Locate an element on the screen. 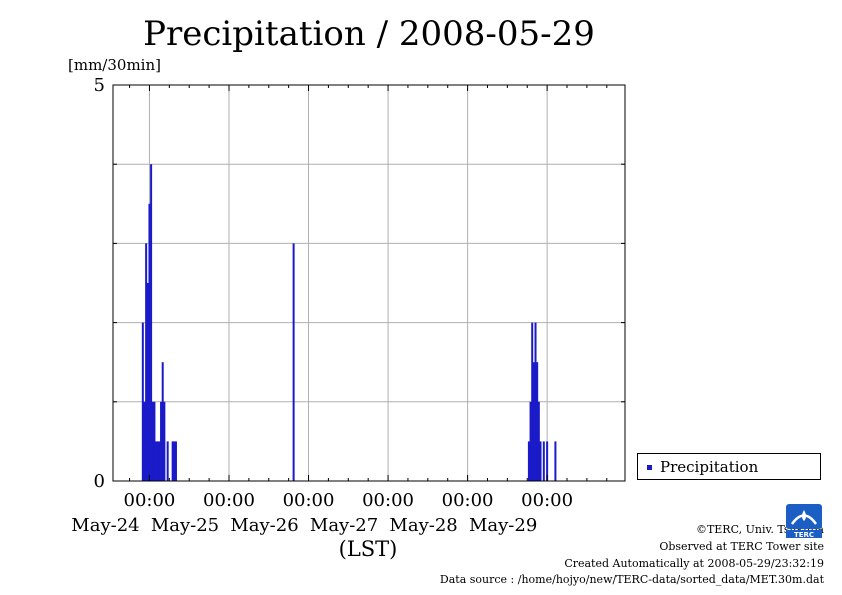  x-tick-label-date: May-28 is located at coordinates (423, 525).